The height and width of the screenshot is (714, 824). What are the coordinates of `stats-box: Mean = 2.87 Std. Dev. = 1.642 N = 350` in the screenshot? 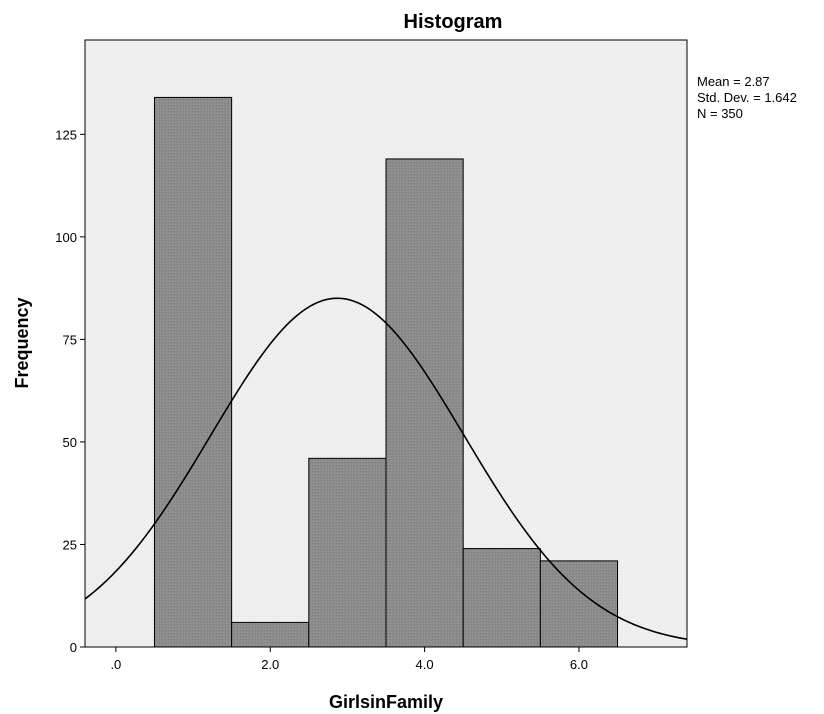 It's located at (747, 97).